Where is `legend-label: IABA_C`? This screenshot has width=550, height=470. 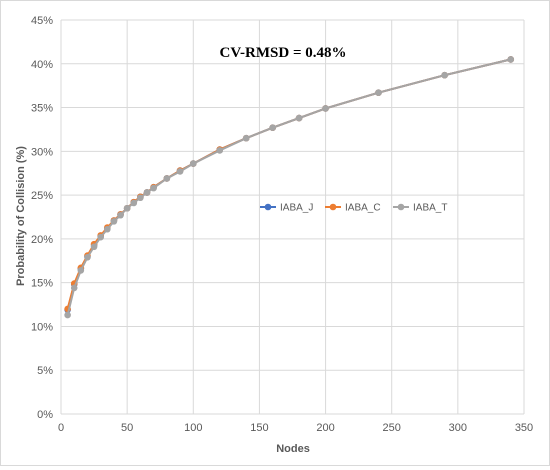 legend-label: IABA_C is located at coordinates (363, 208).